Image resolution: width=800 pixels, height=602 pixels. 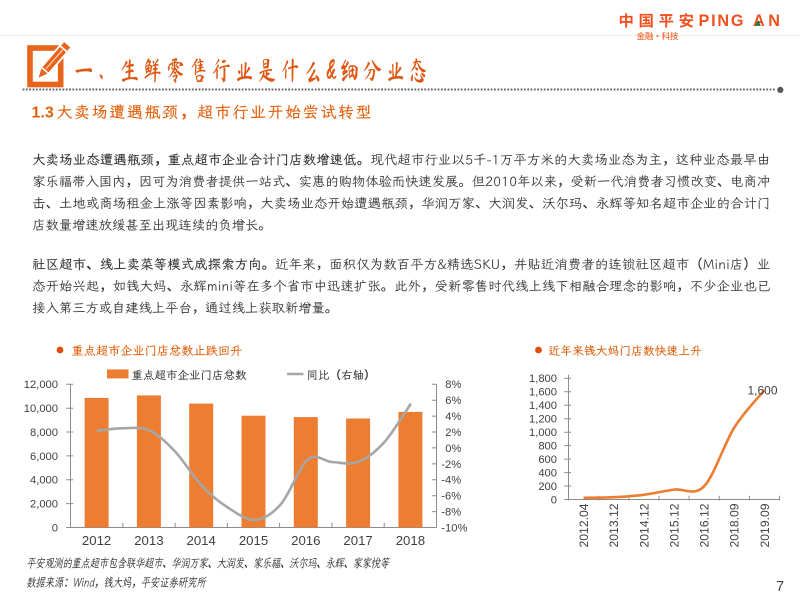 I want to click on svg-text: -6%, so click(x=451, y=497).